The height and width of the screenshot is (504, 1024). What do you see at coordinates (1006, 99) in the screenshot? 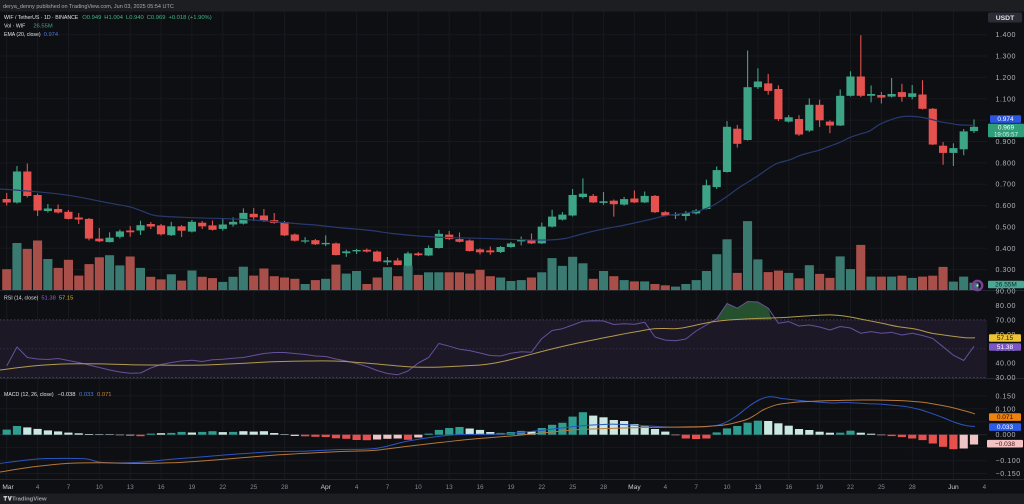
I see `svg-text: 1.100` at bounding box center [1006, 99].